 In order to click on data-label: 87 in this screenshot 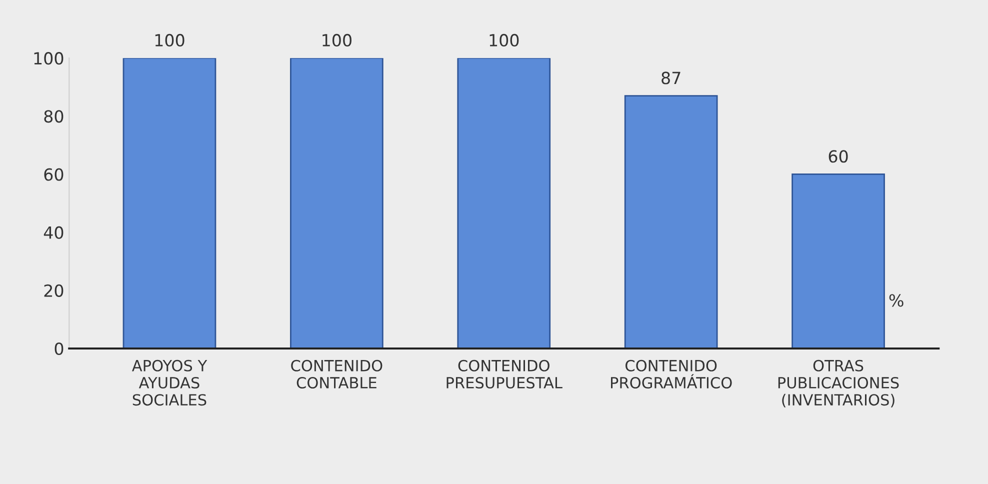, I will do `click(671, 78)`.